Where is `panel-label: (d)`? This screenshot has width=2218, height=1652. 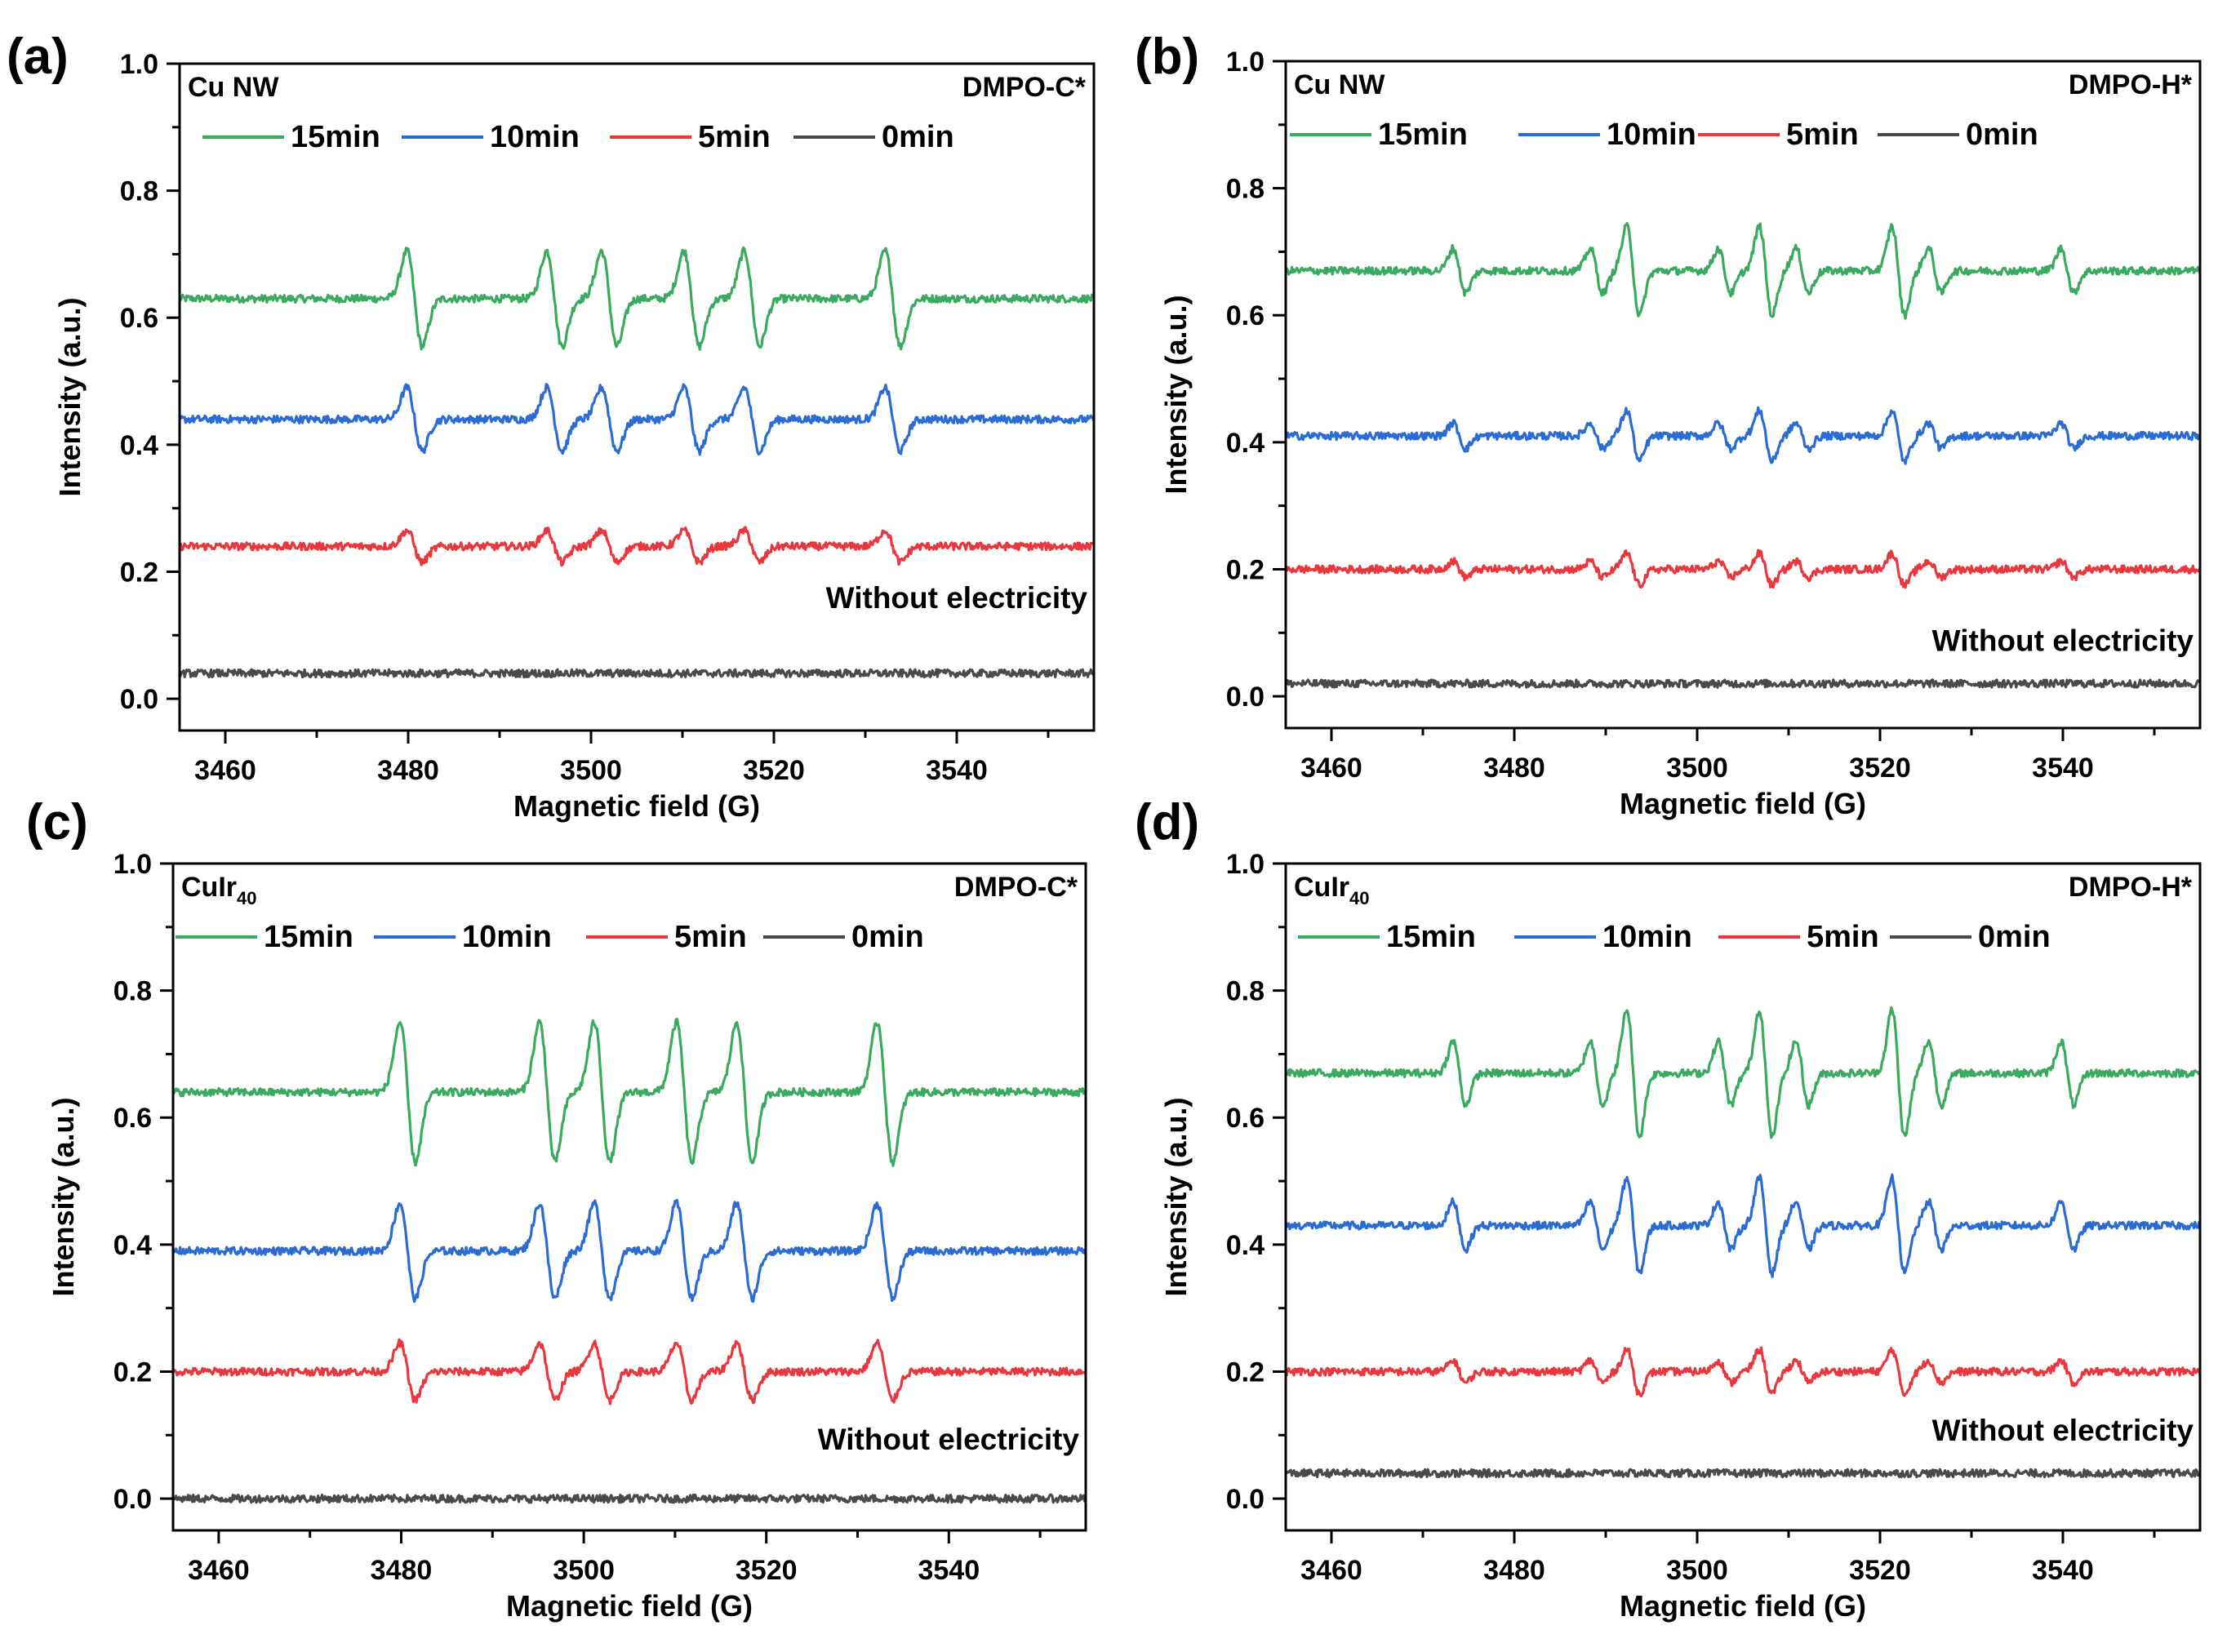
panel-label: (d) is located at coordinates (1167, 822).